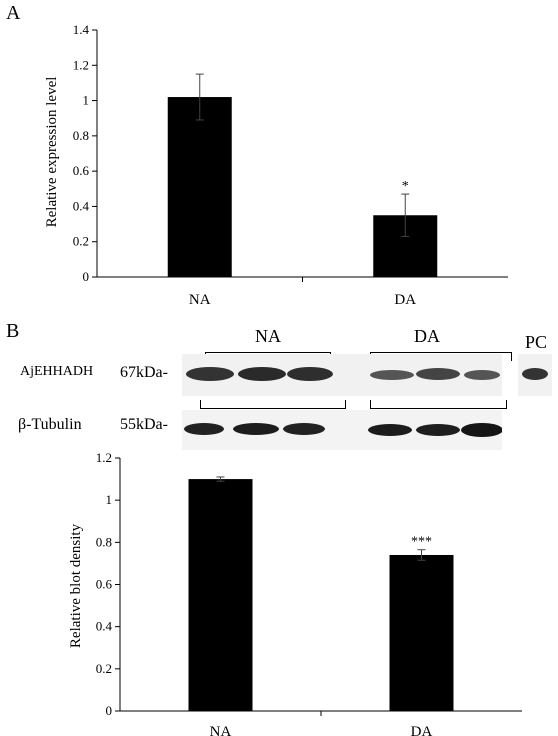 This screenshot has width=558, height=736. Describe the element at coordinates (81, 135) in the screenshot. I see `chart-a-y-tick-label: 0.8` at that location.